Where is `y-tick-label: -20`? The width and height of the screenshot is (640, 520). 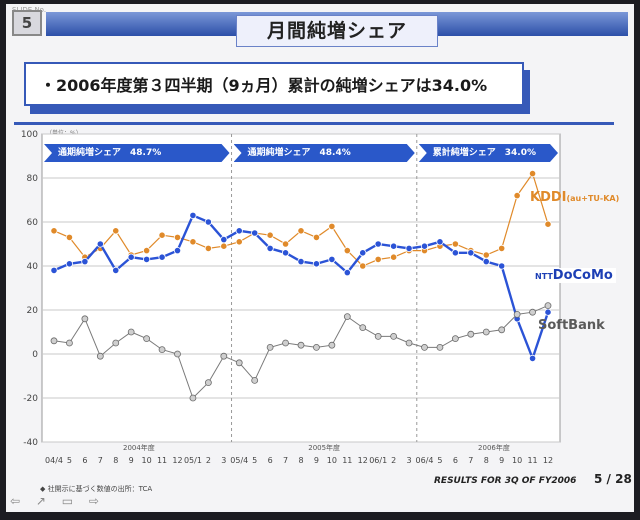
y-tick-label: -20 is located at coordinates (30, 399).